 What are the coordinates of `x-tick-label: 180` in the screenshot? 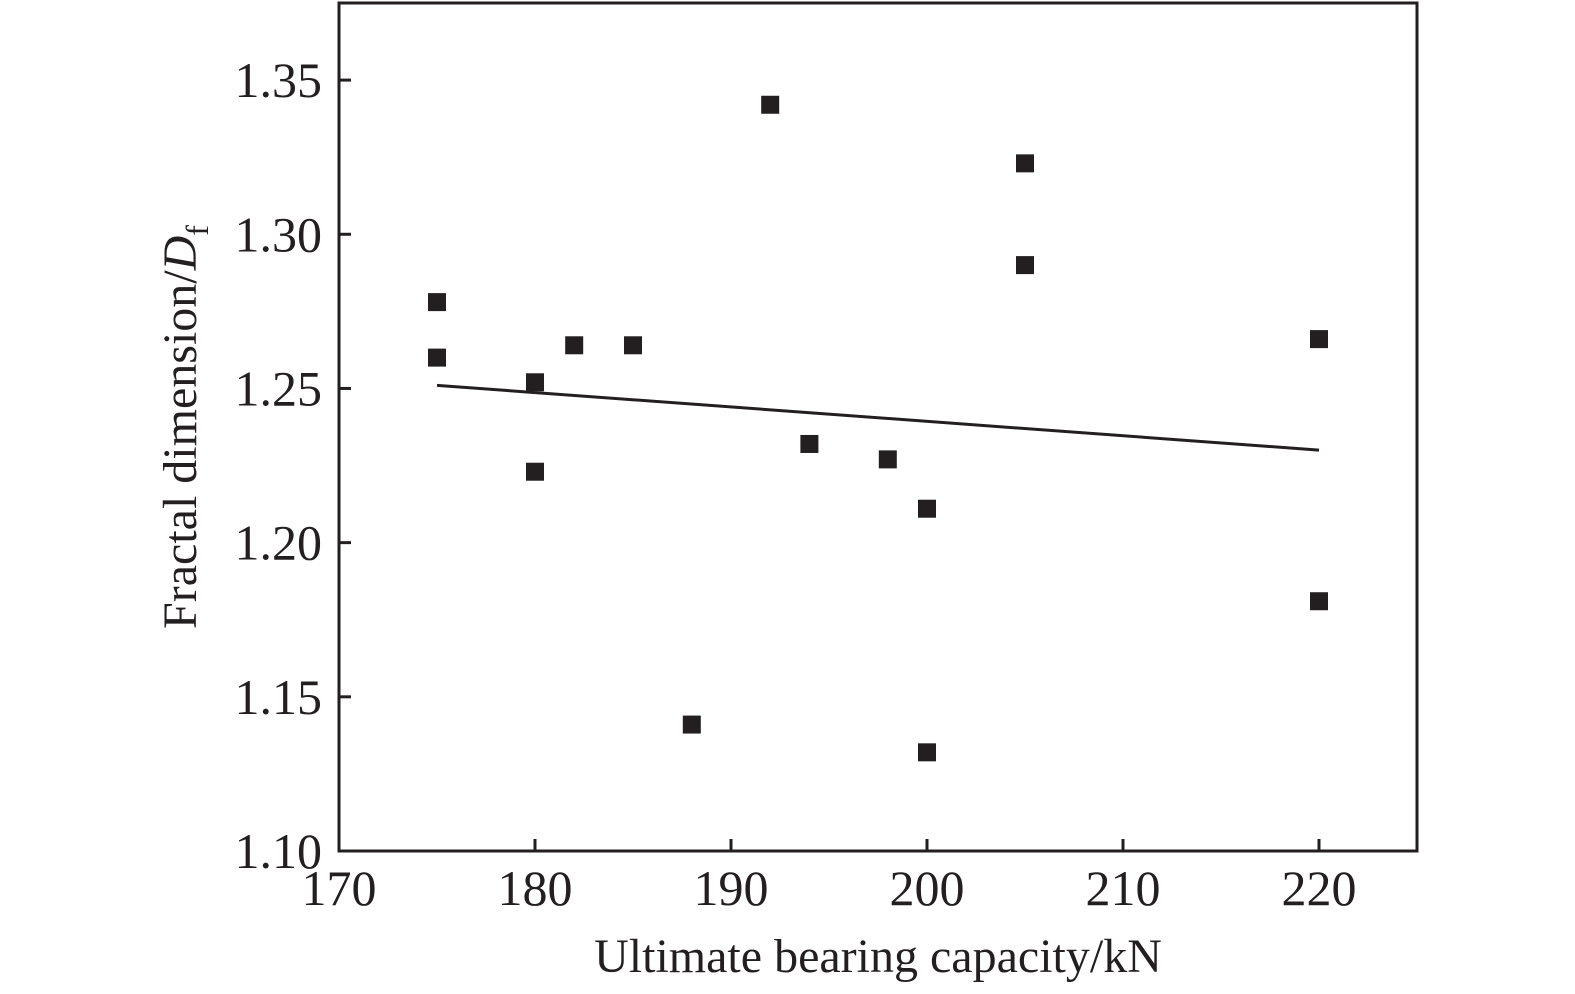 It's located at (535, 888).